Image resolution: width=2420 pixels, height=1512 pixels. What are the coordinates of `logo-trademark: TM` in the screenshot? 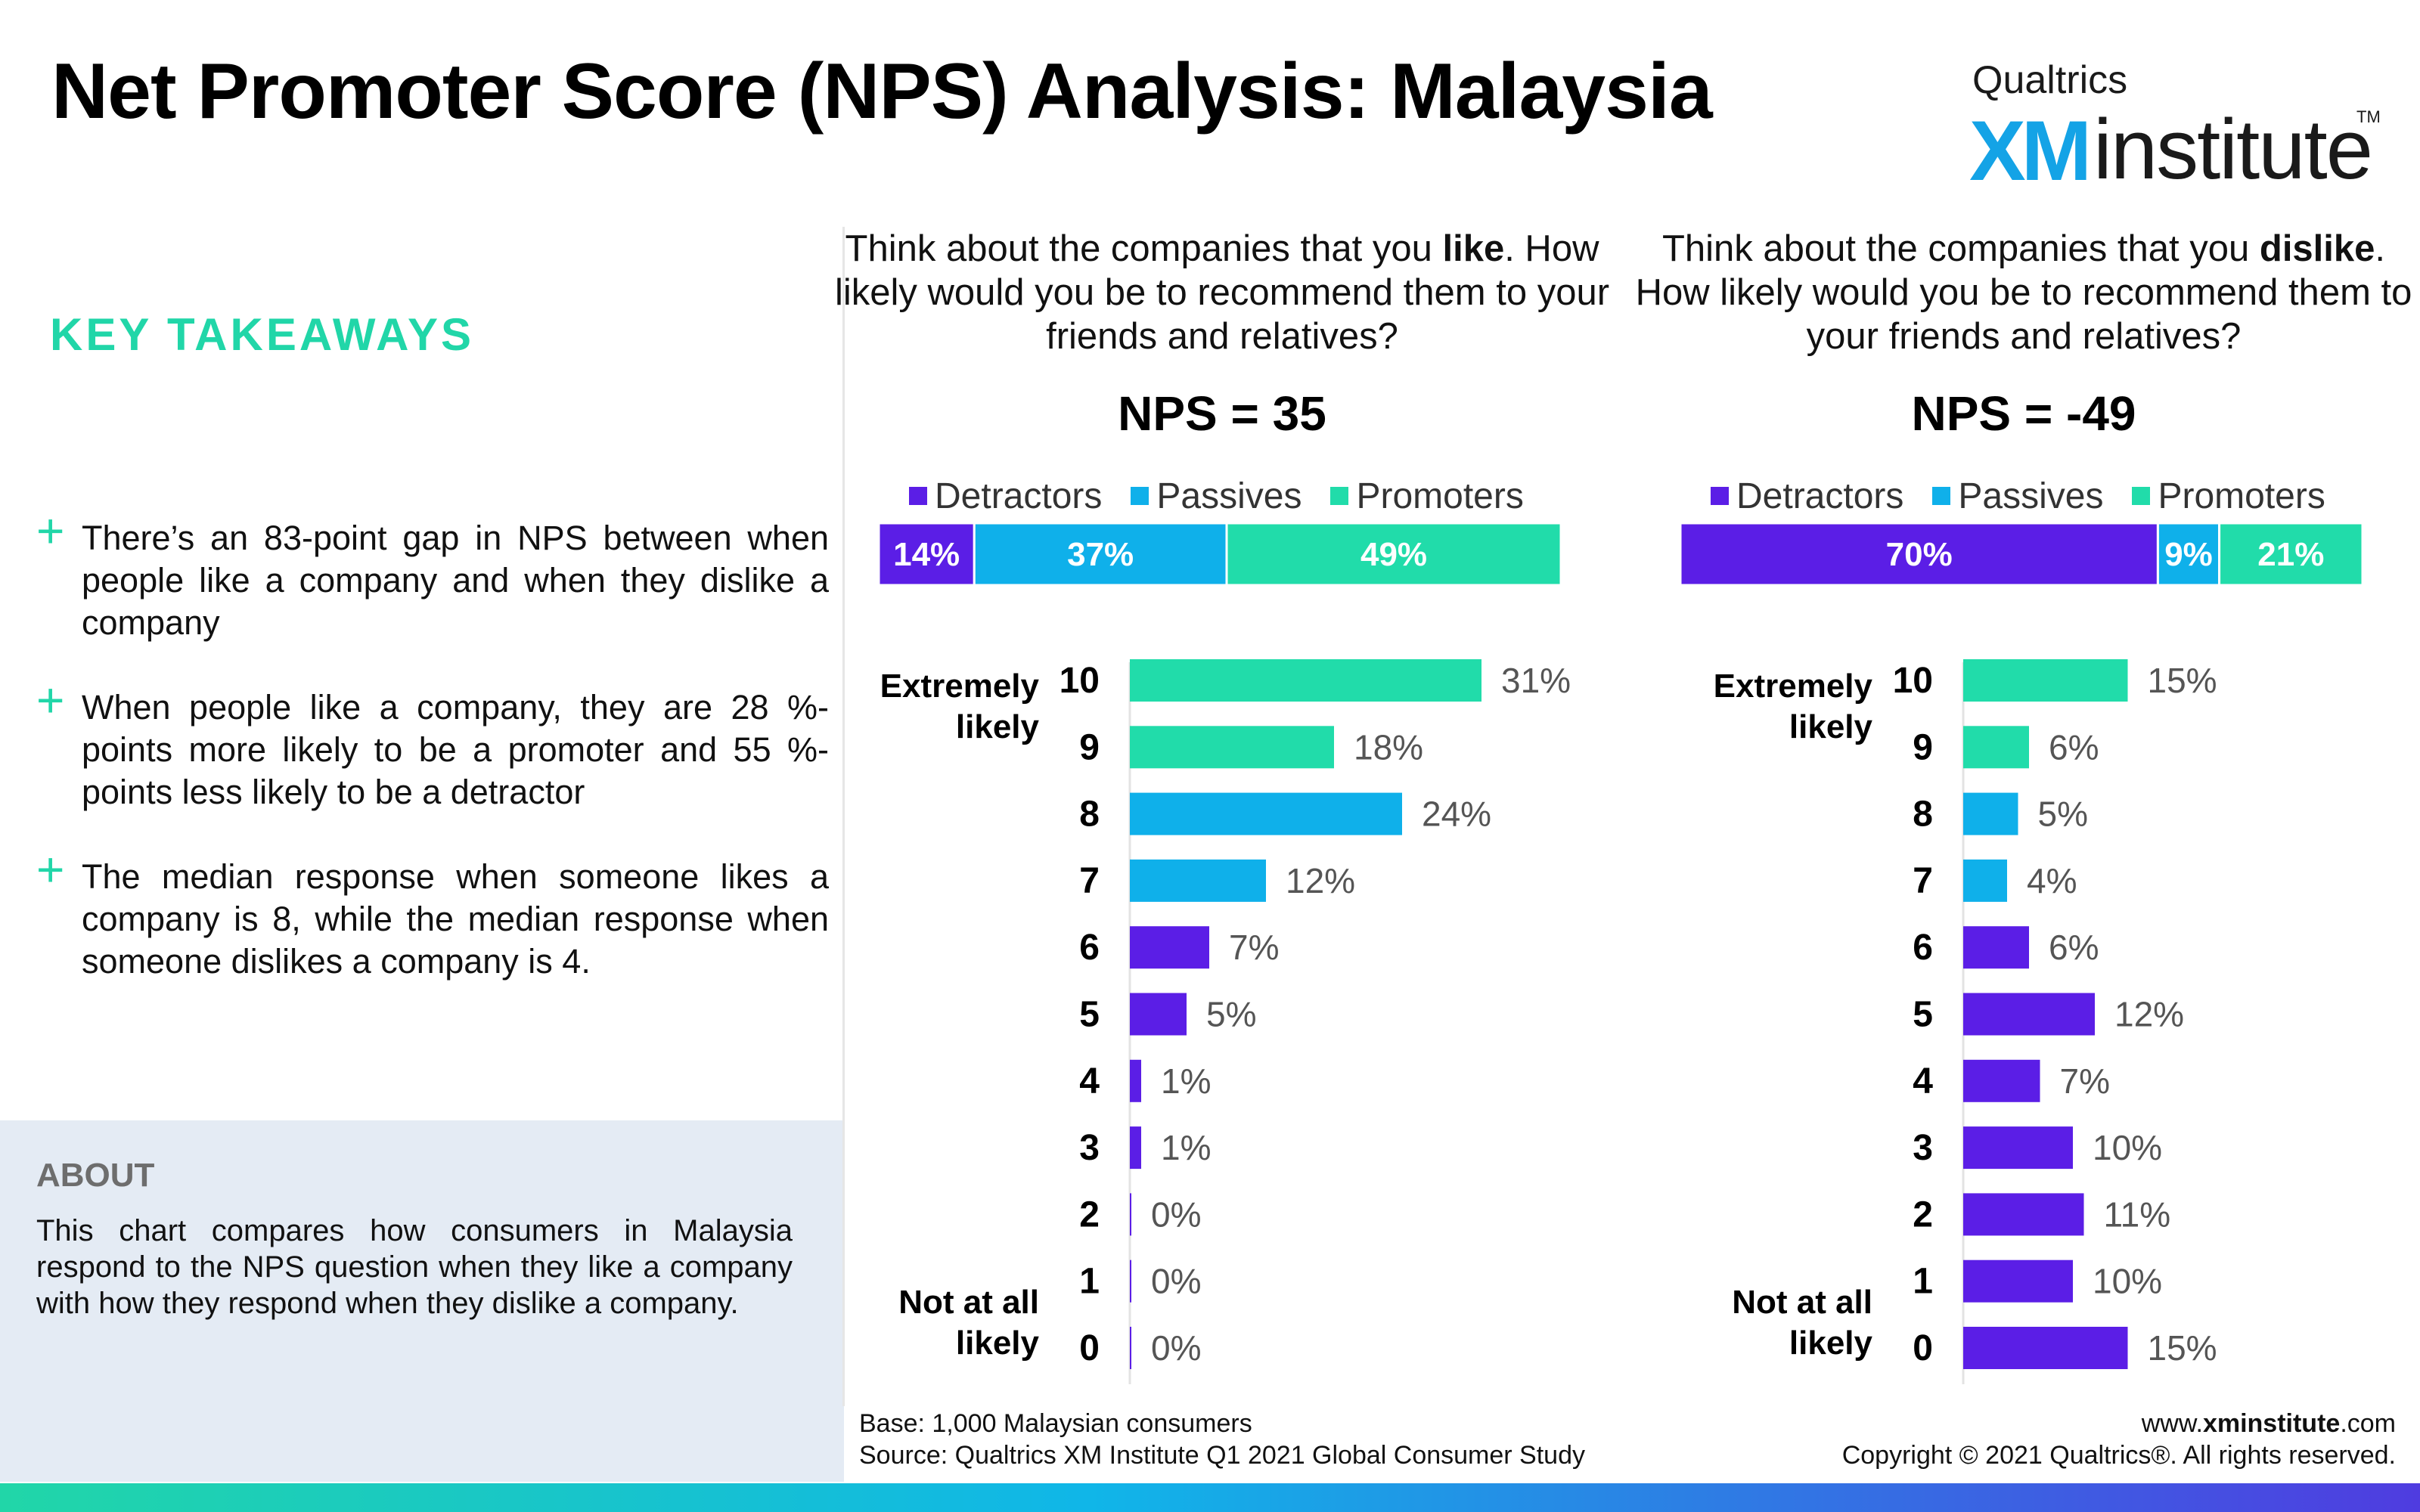 It's located at (2368, 117).